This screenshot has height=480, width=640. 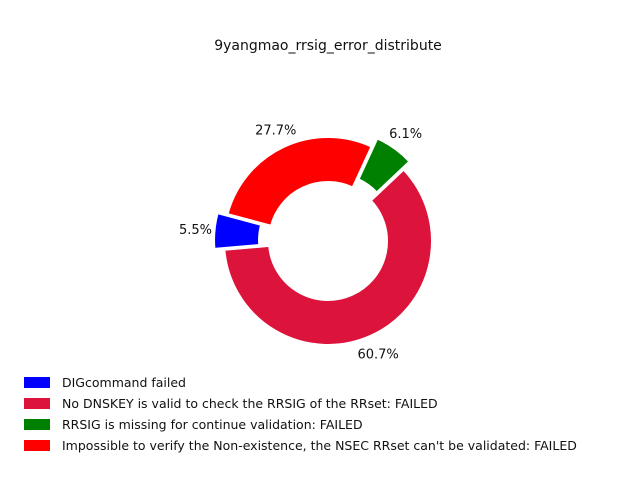 What do you see at coordinates (300, 382) in the screenshot?
I see `legend-item: DIGcommand failed` at bounding box center [300, 382].